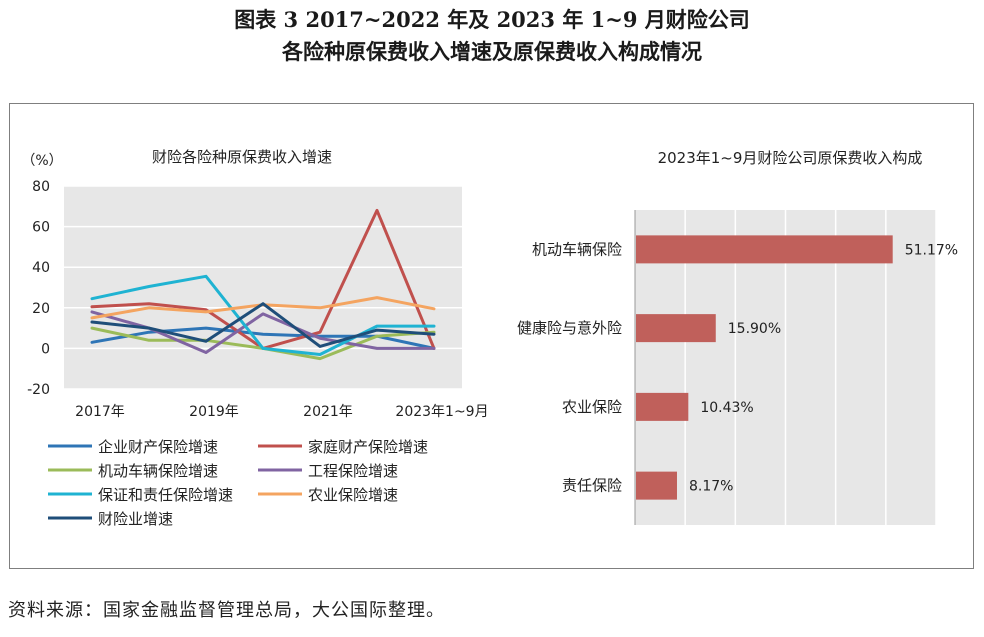 This screenshot has height=637, width=984. Describe the element at coordinates (165, 495) in the screenshot. I see `legend-label: 保证和责任保险增速` at that location.